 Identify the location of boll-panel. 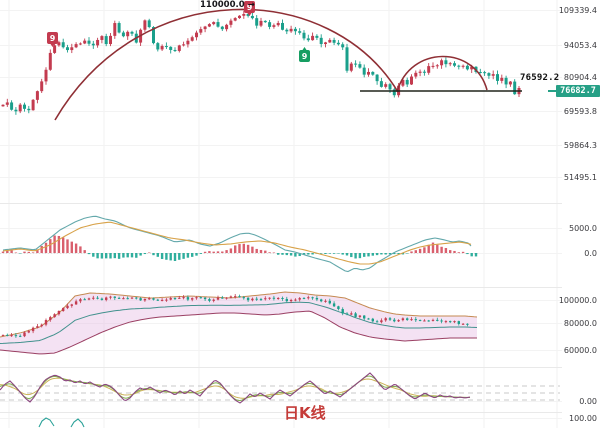
(239, 323).